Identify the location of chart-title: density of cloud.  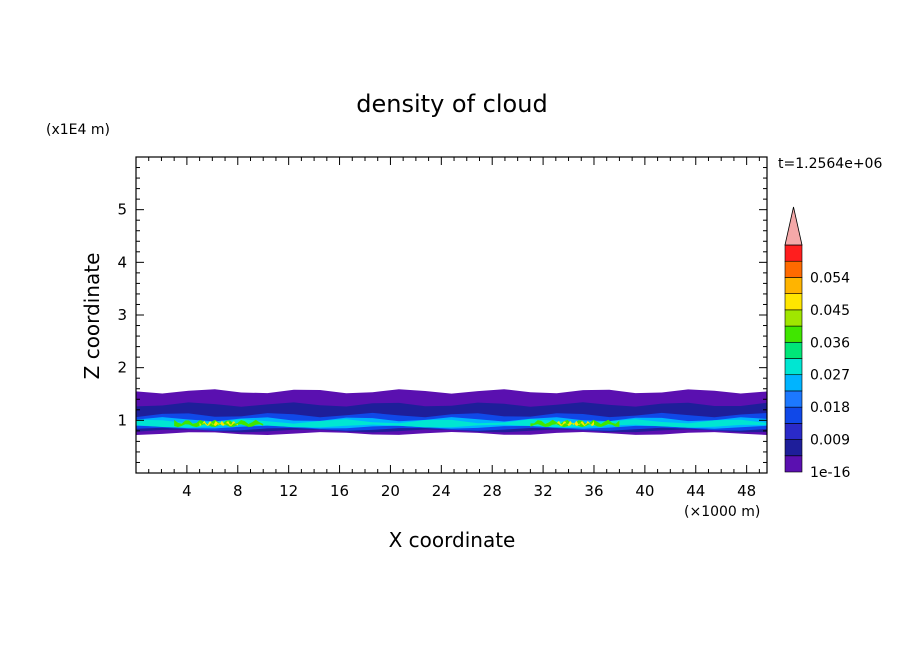
(451, 104).